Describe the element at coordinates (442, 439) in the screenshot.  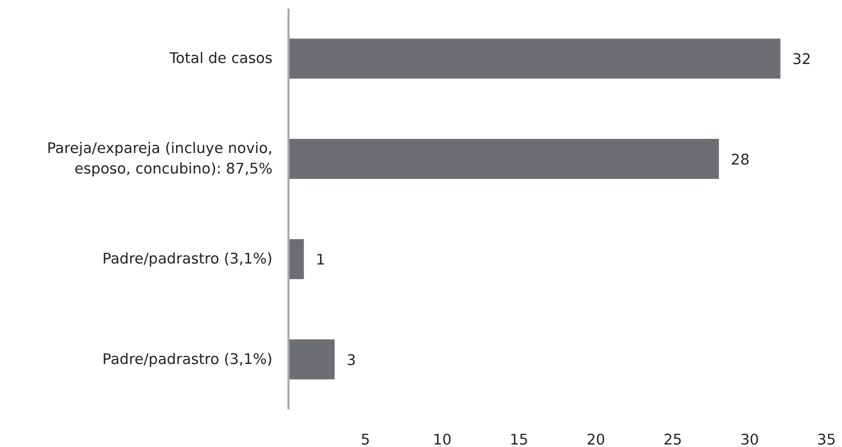
I see `x-tick-label: 10` at that location.